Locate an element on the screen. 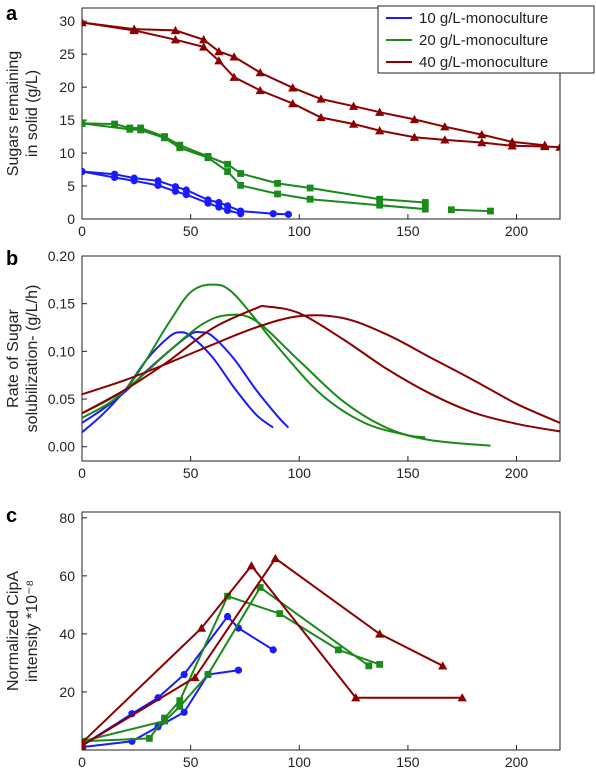 Image resolution: width=596 pixels, height=769 pixels. legend-box is located at coordinates (486, 39).